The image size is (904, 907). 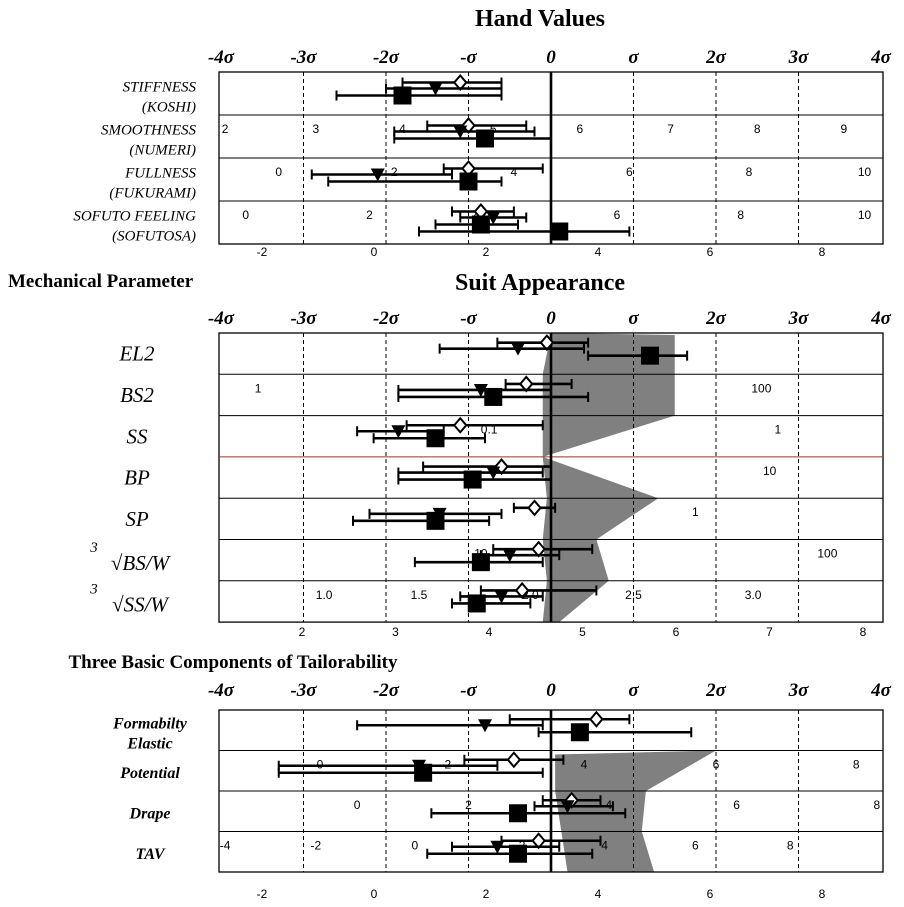 What do you see at coordinates (670, 129) in the screenshot?
I see `scale-label: 7` at bounding box center [670, 129].